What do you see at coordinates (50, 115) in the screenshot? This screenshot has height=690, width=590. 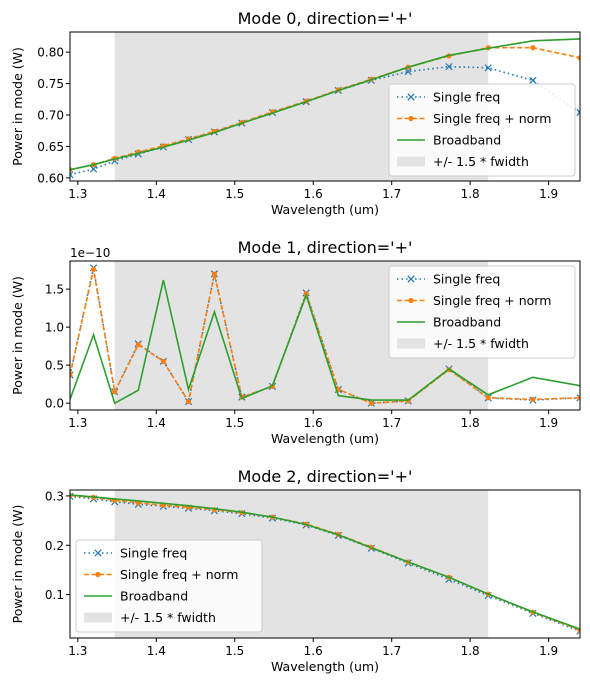 I see `y-tick-label: 0.70` at bounding box center [50, 115].